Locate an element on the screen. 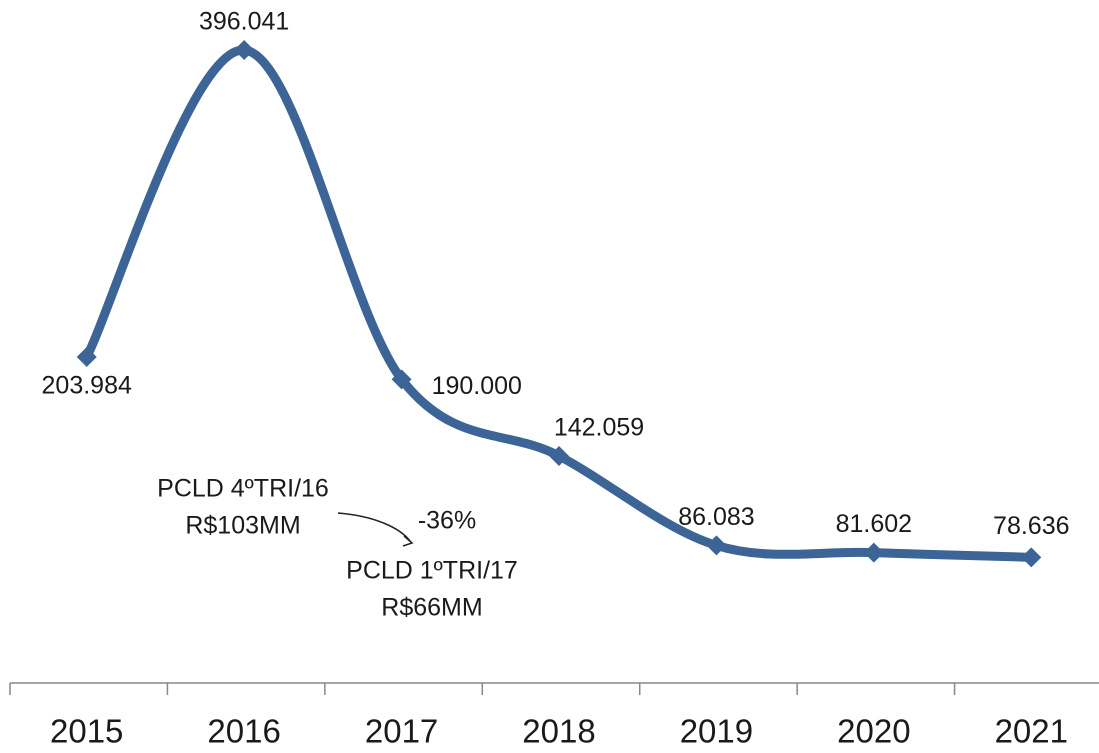 This screenshot has height=753, width=1099. data-label: 81.602 is located at coordinates (874, 524).